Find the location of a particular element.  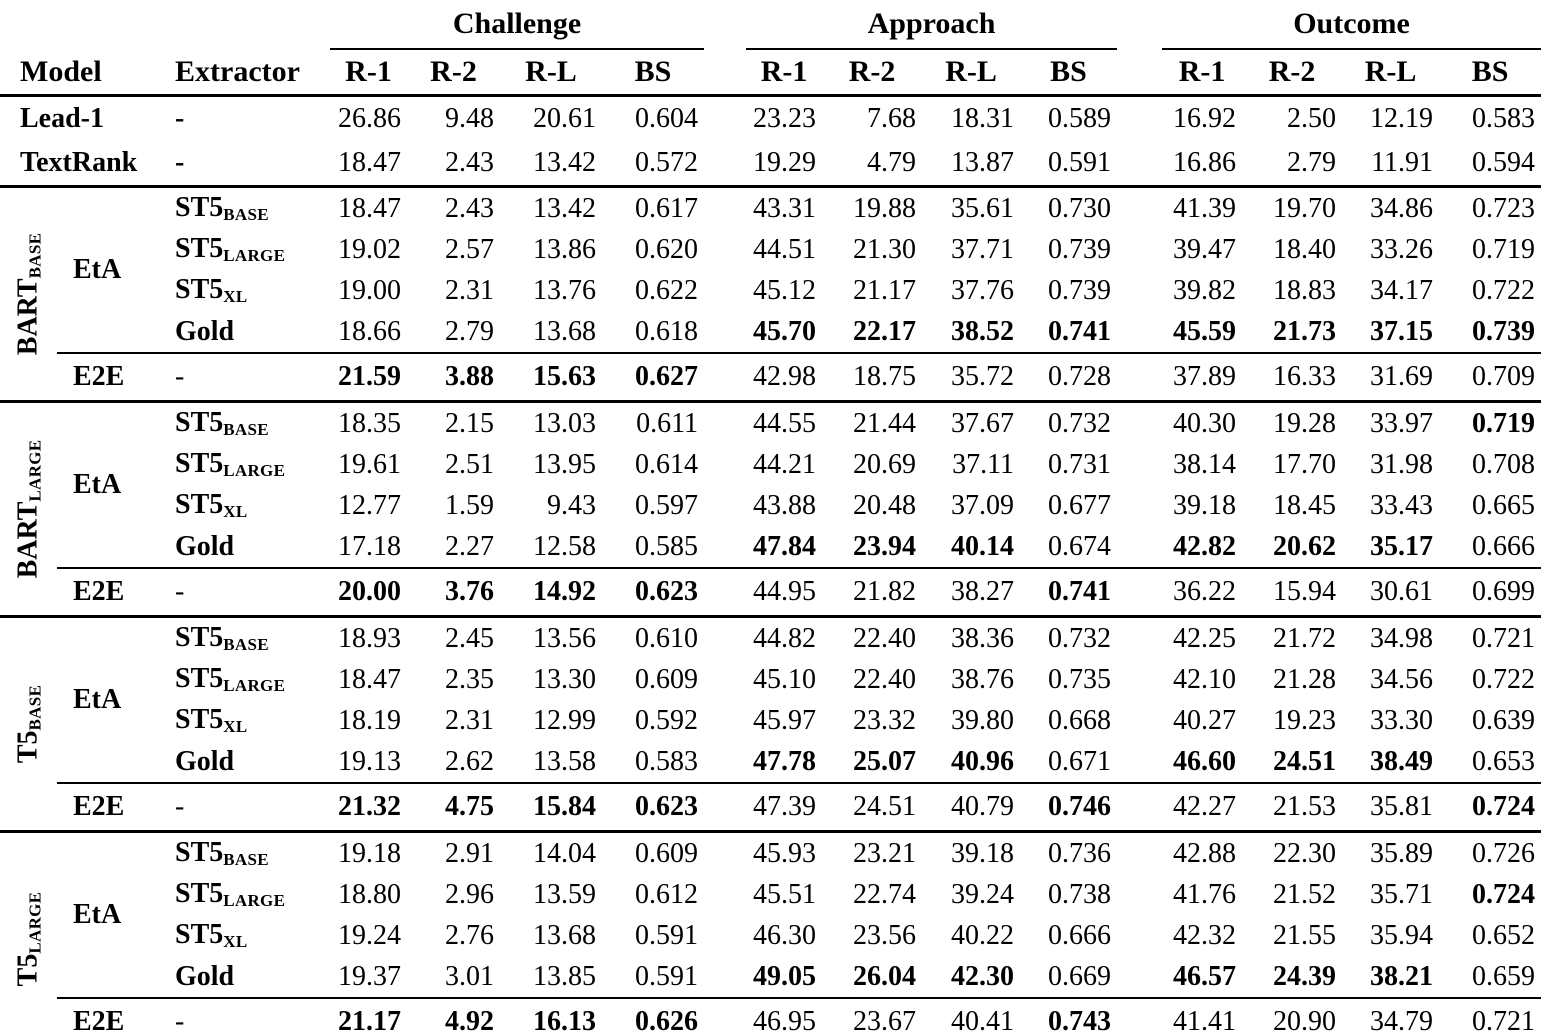

metric-value-cell: 23.21 is located at coordinates (885, 853).